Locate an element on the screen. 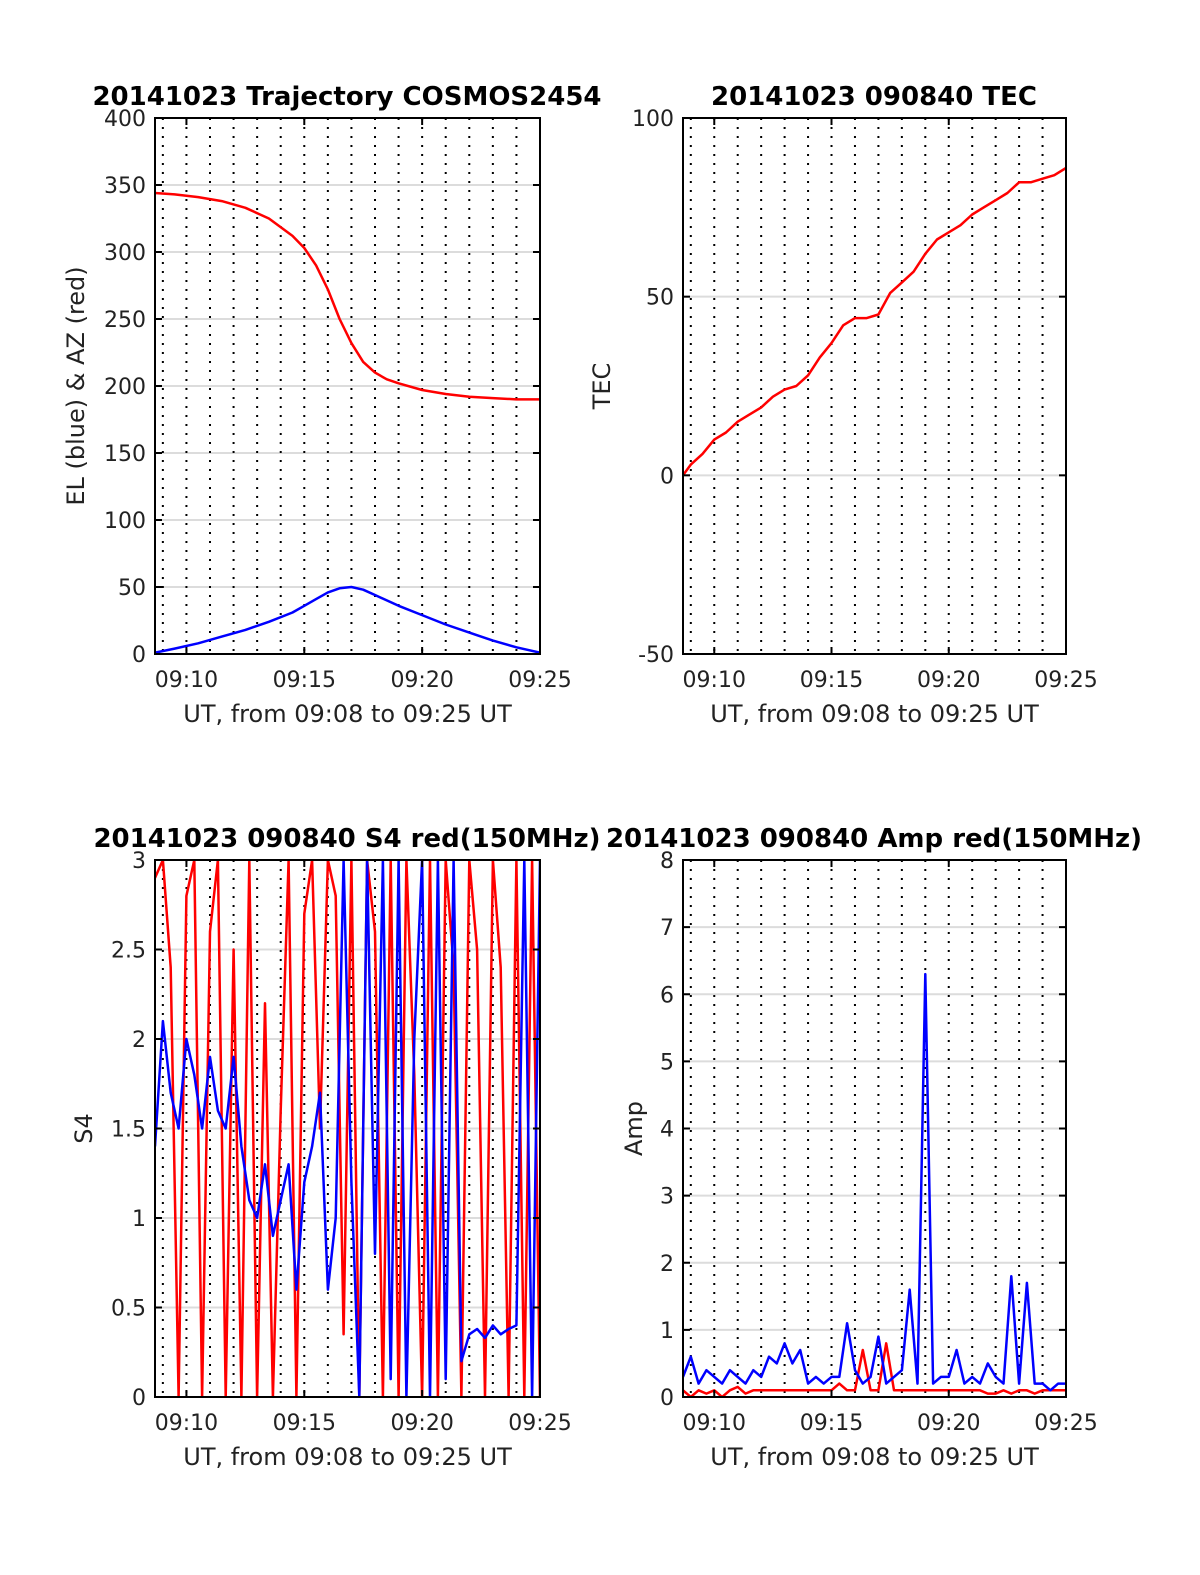 Image resolution: width=1200 pixels, height=1575 pixels. y-tick-label: 400 is located at coordinates (125, 119).